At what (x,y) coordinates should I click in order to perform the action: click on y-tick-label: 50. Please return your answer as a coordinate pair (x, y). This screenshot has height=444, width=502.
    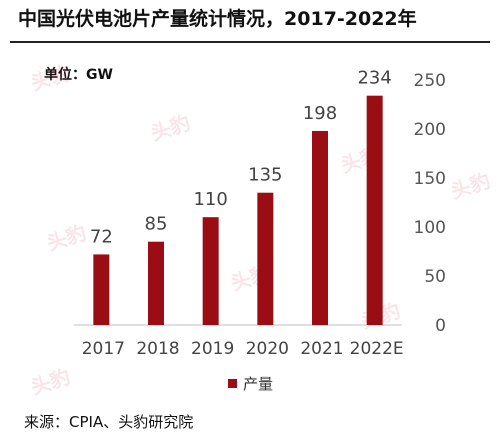
    Looking at the image, I should click on (435, 277).